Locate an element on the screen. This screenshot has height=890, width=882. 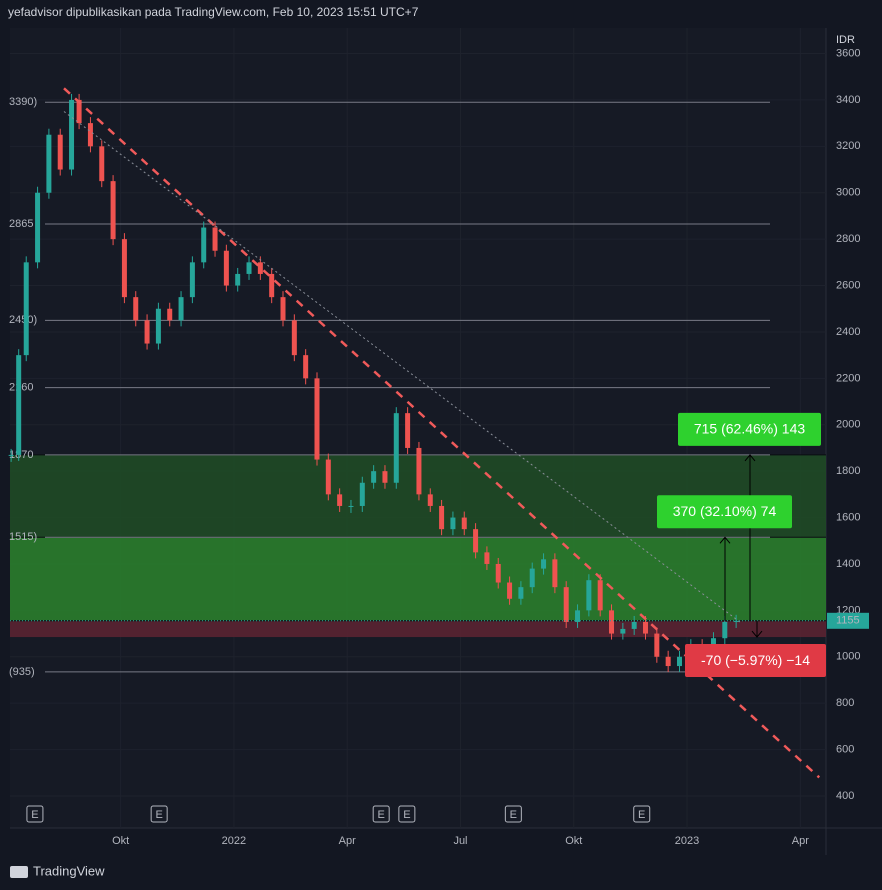
x-tick-label: Jul is located at coordinates (460, 841).